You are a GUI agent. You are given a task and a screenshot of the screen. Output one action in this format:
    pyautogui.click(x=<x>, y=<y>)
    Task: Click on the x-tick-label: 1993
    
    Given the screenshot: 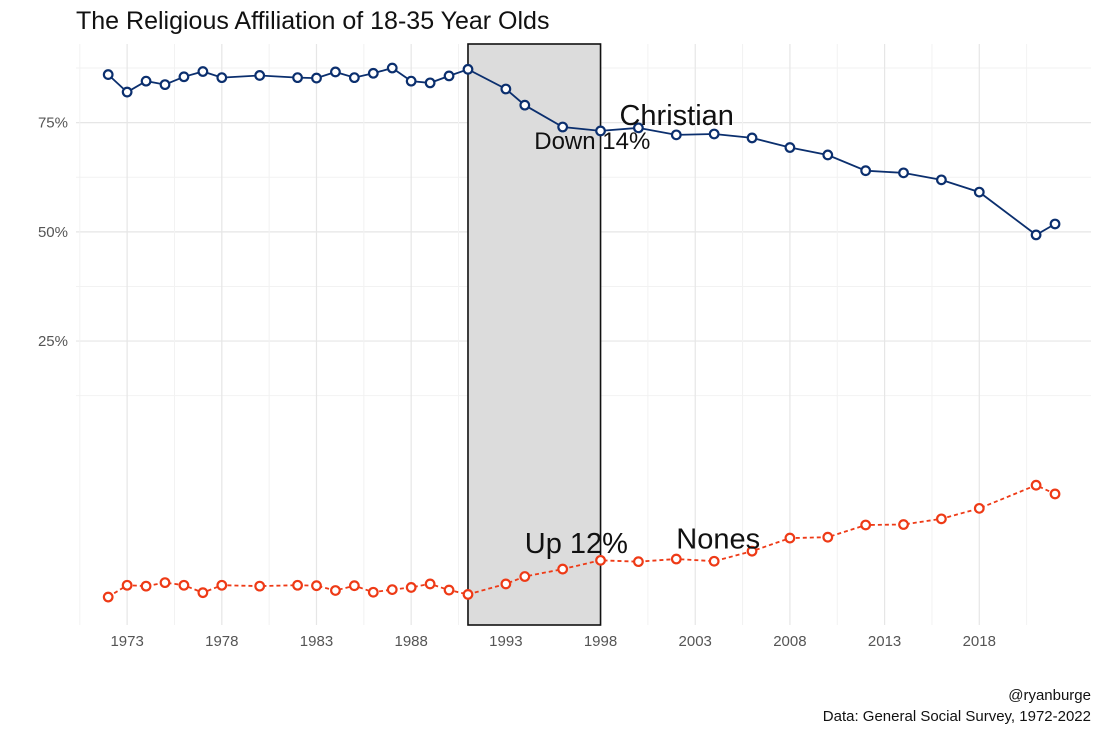 What is the action you would take?
    pyautogui.click(x=505, y=641)
    